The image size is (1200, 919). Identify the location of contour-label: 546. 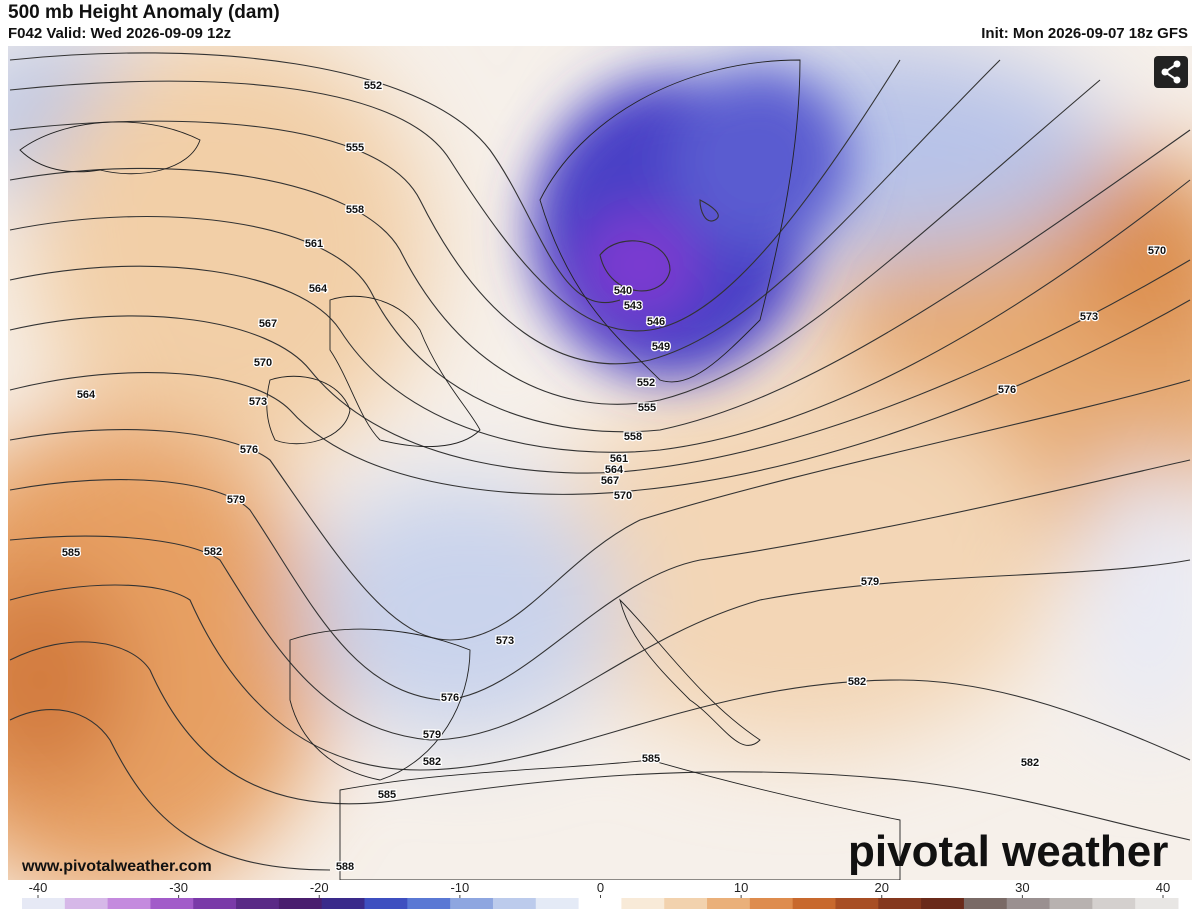
(656, 322).